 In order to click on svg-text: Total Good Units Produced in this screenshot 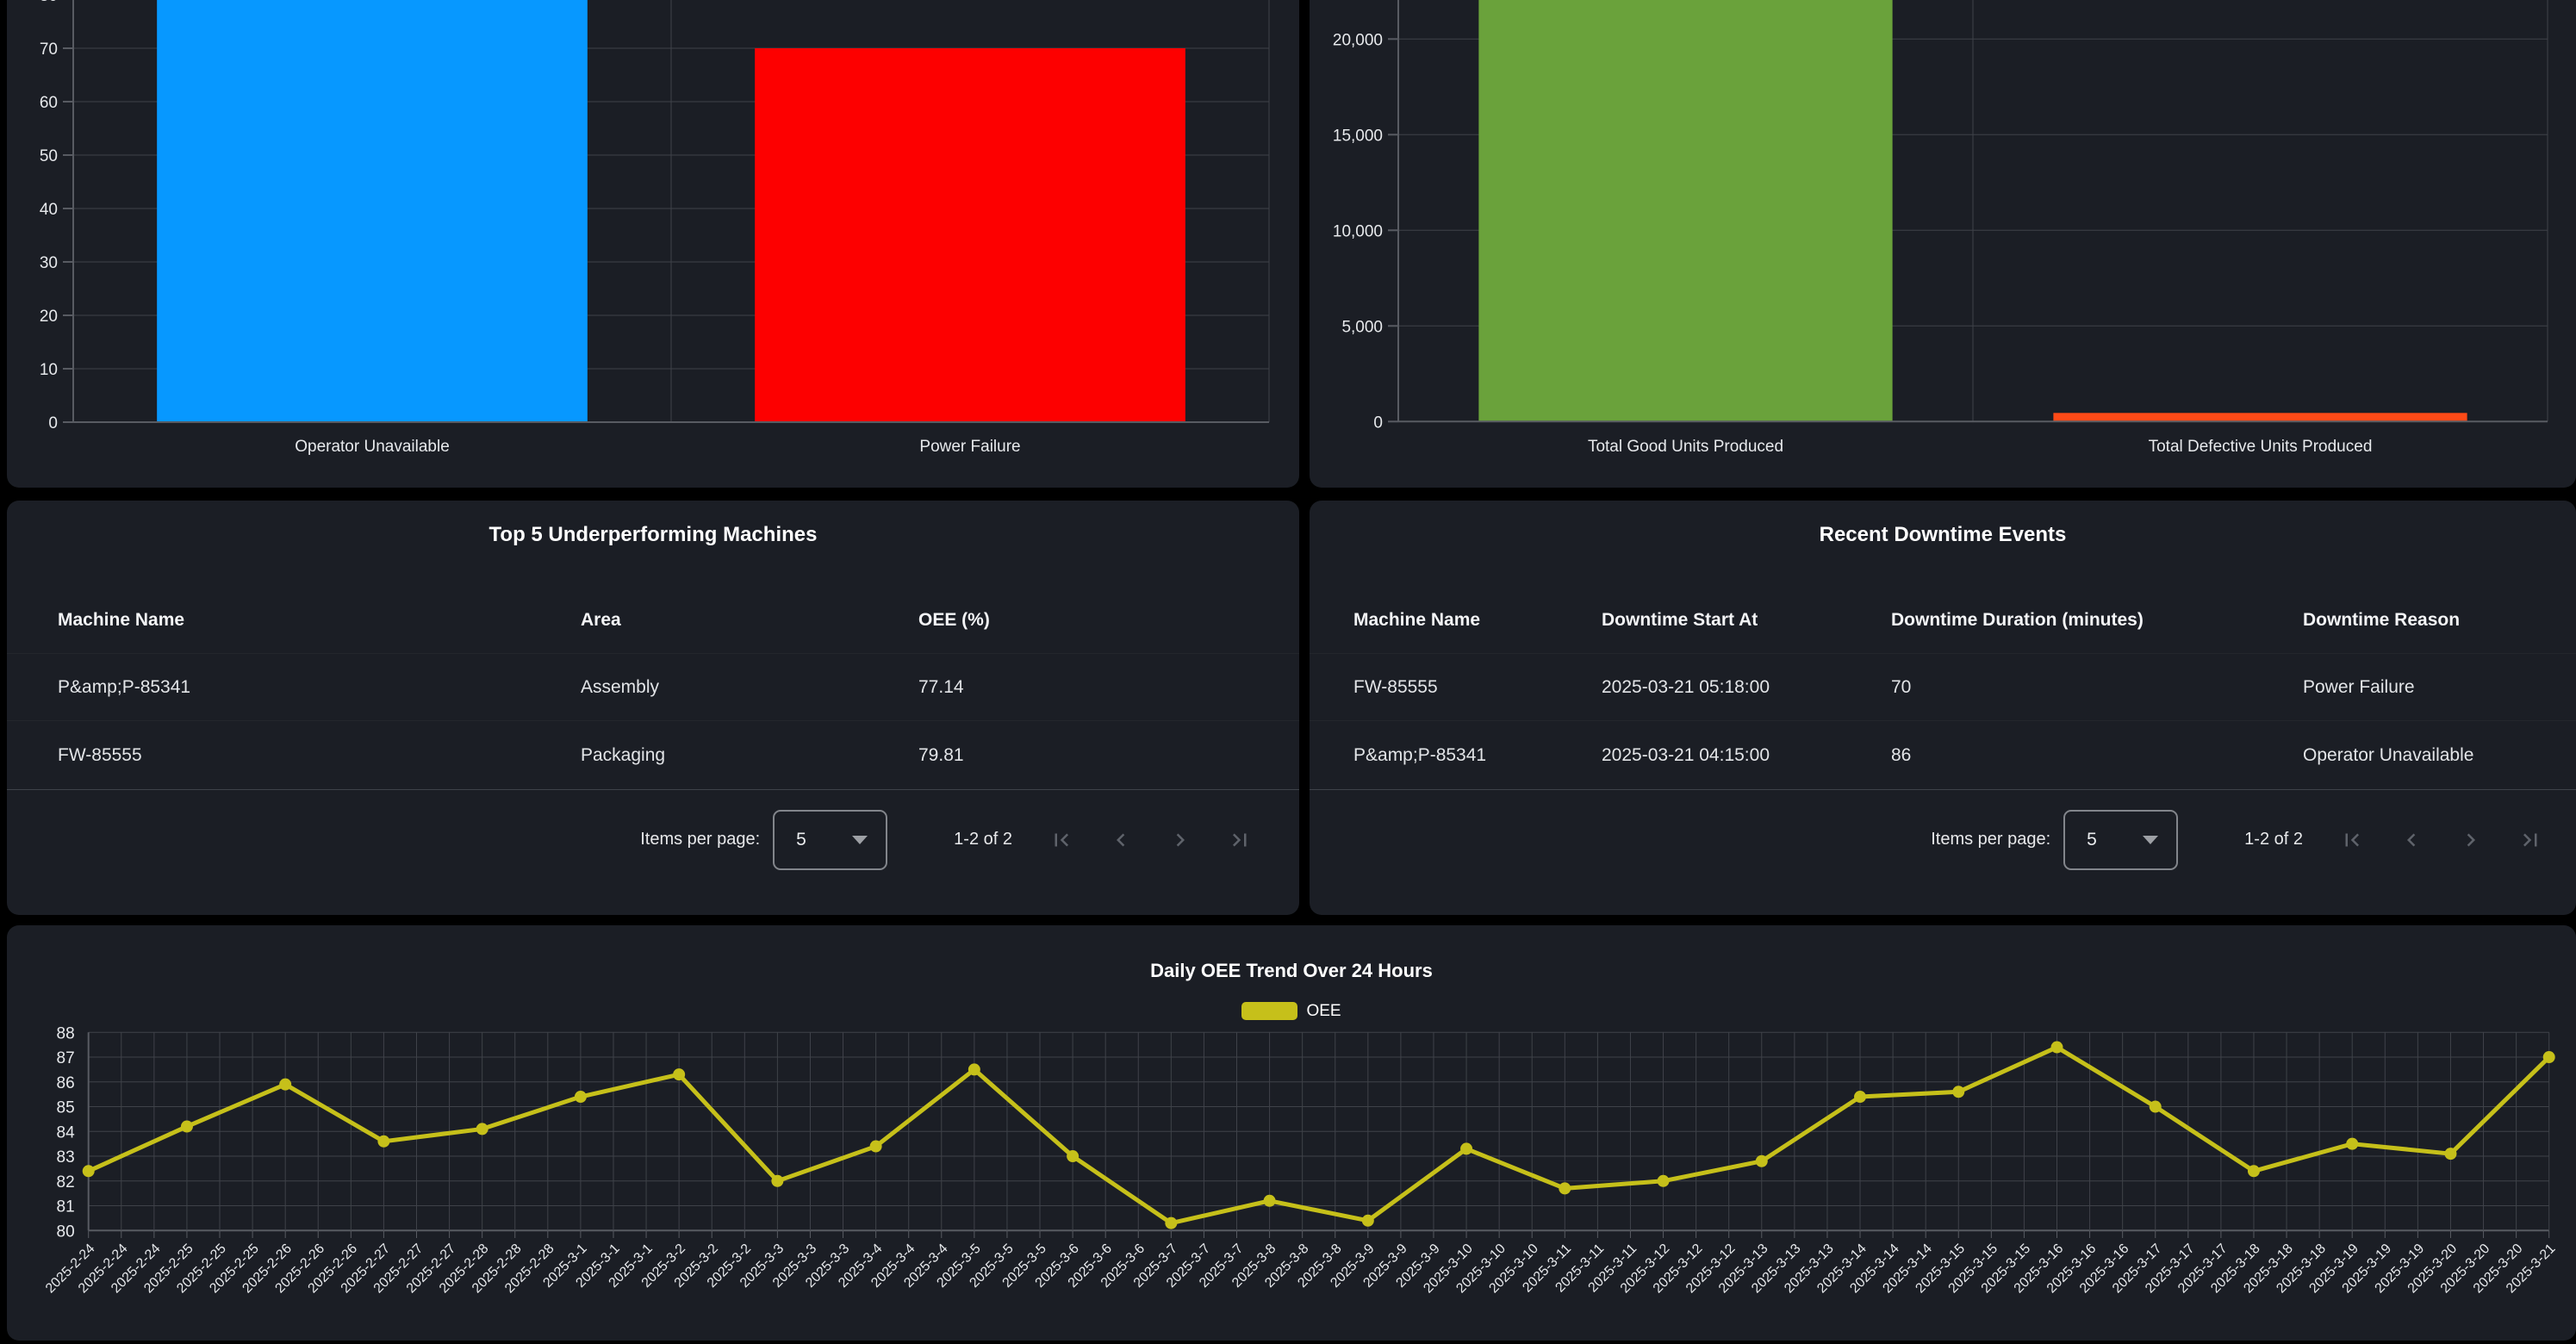, I will do `click(1686, 447)`.